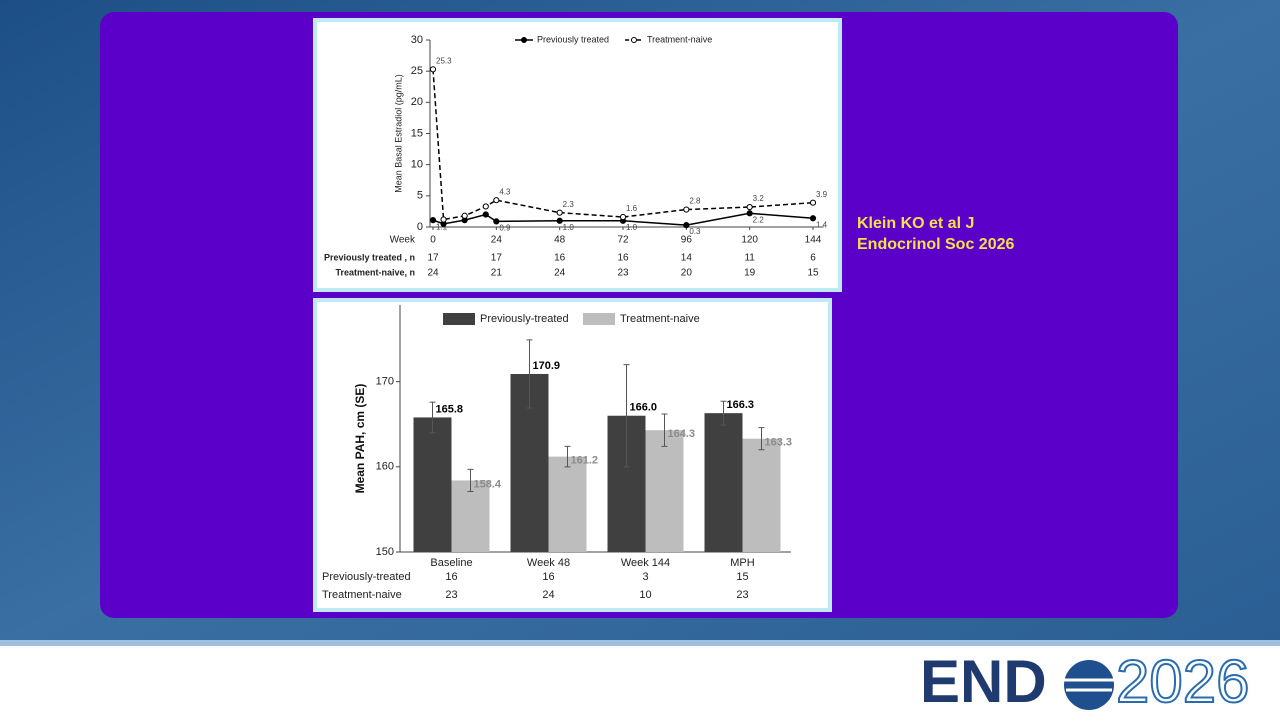  I want to click on data-label: 166.3, so click(741, 405).